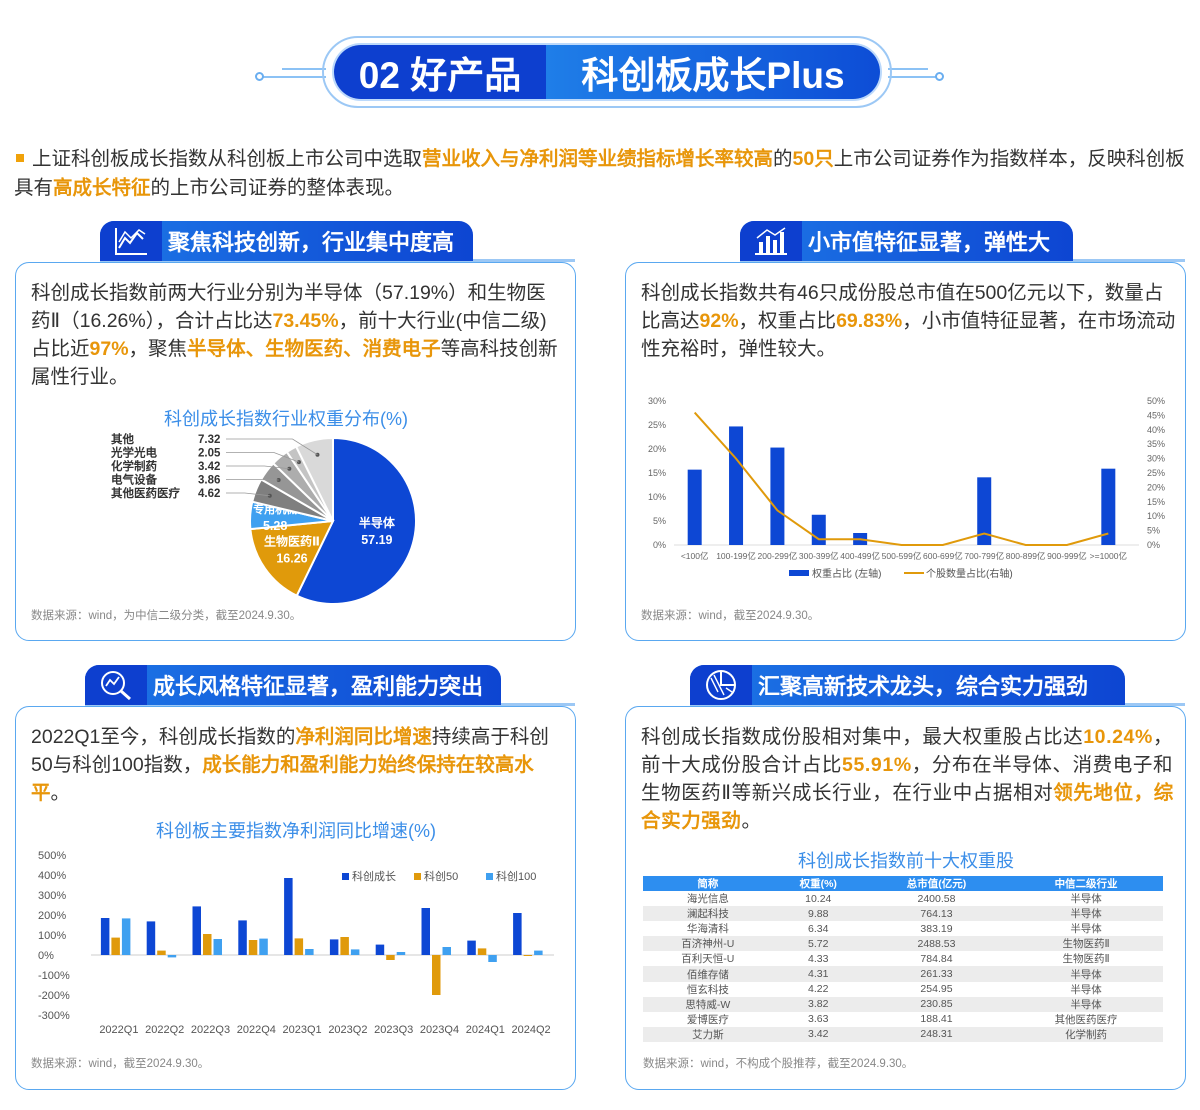  I want to click on table-cell: 化学制药, so click(1086, 1034).